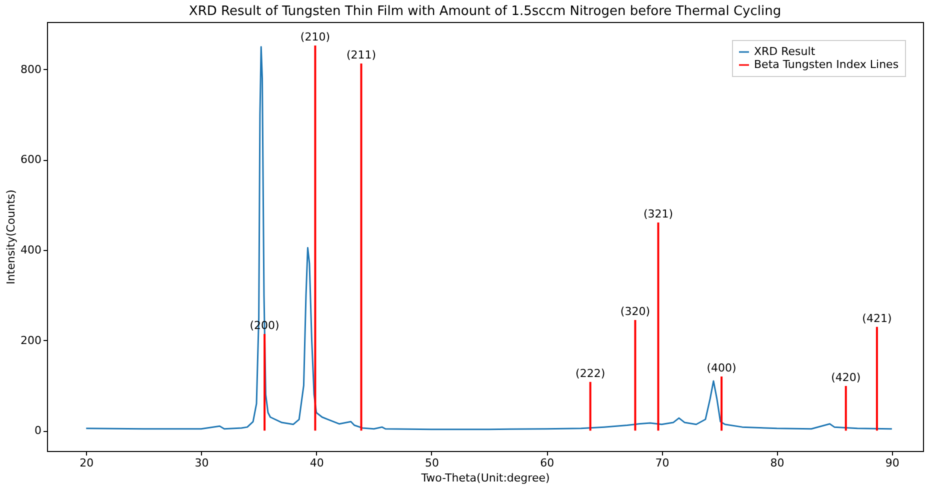 Image resolution: width=938 pixels, height=498 pixels. I want to click on annotation: (210), so click(315, 37).